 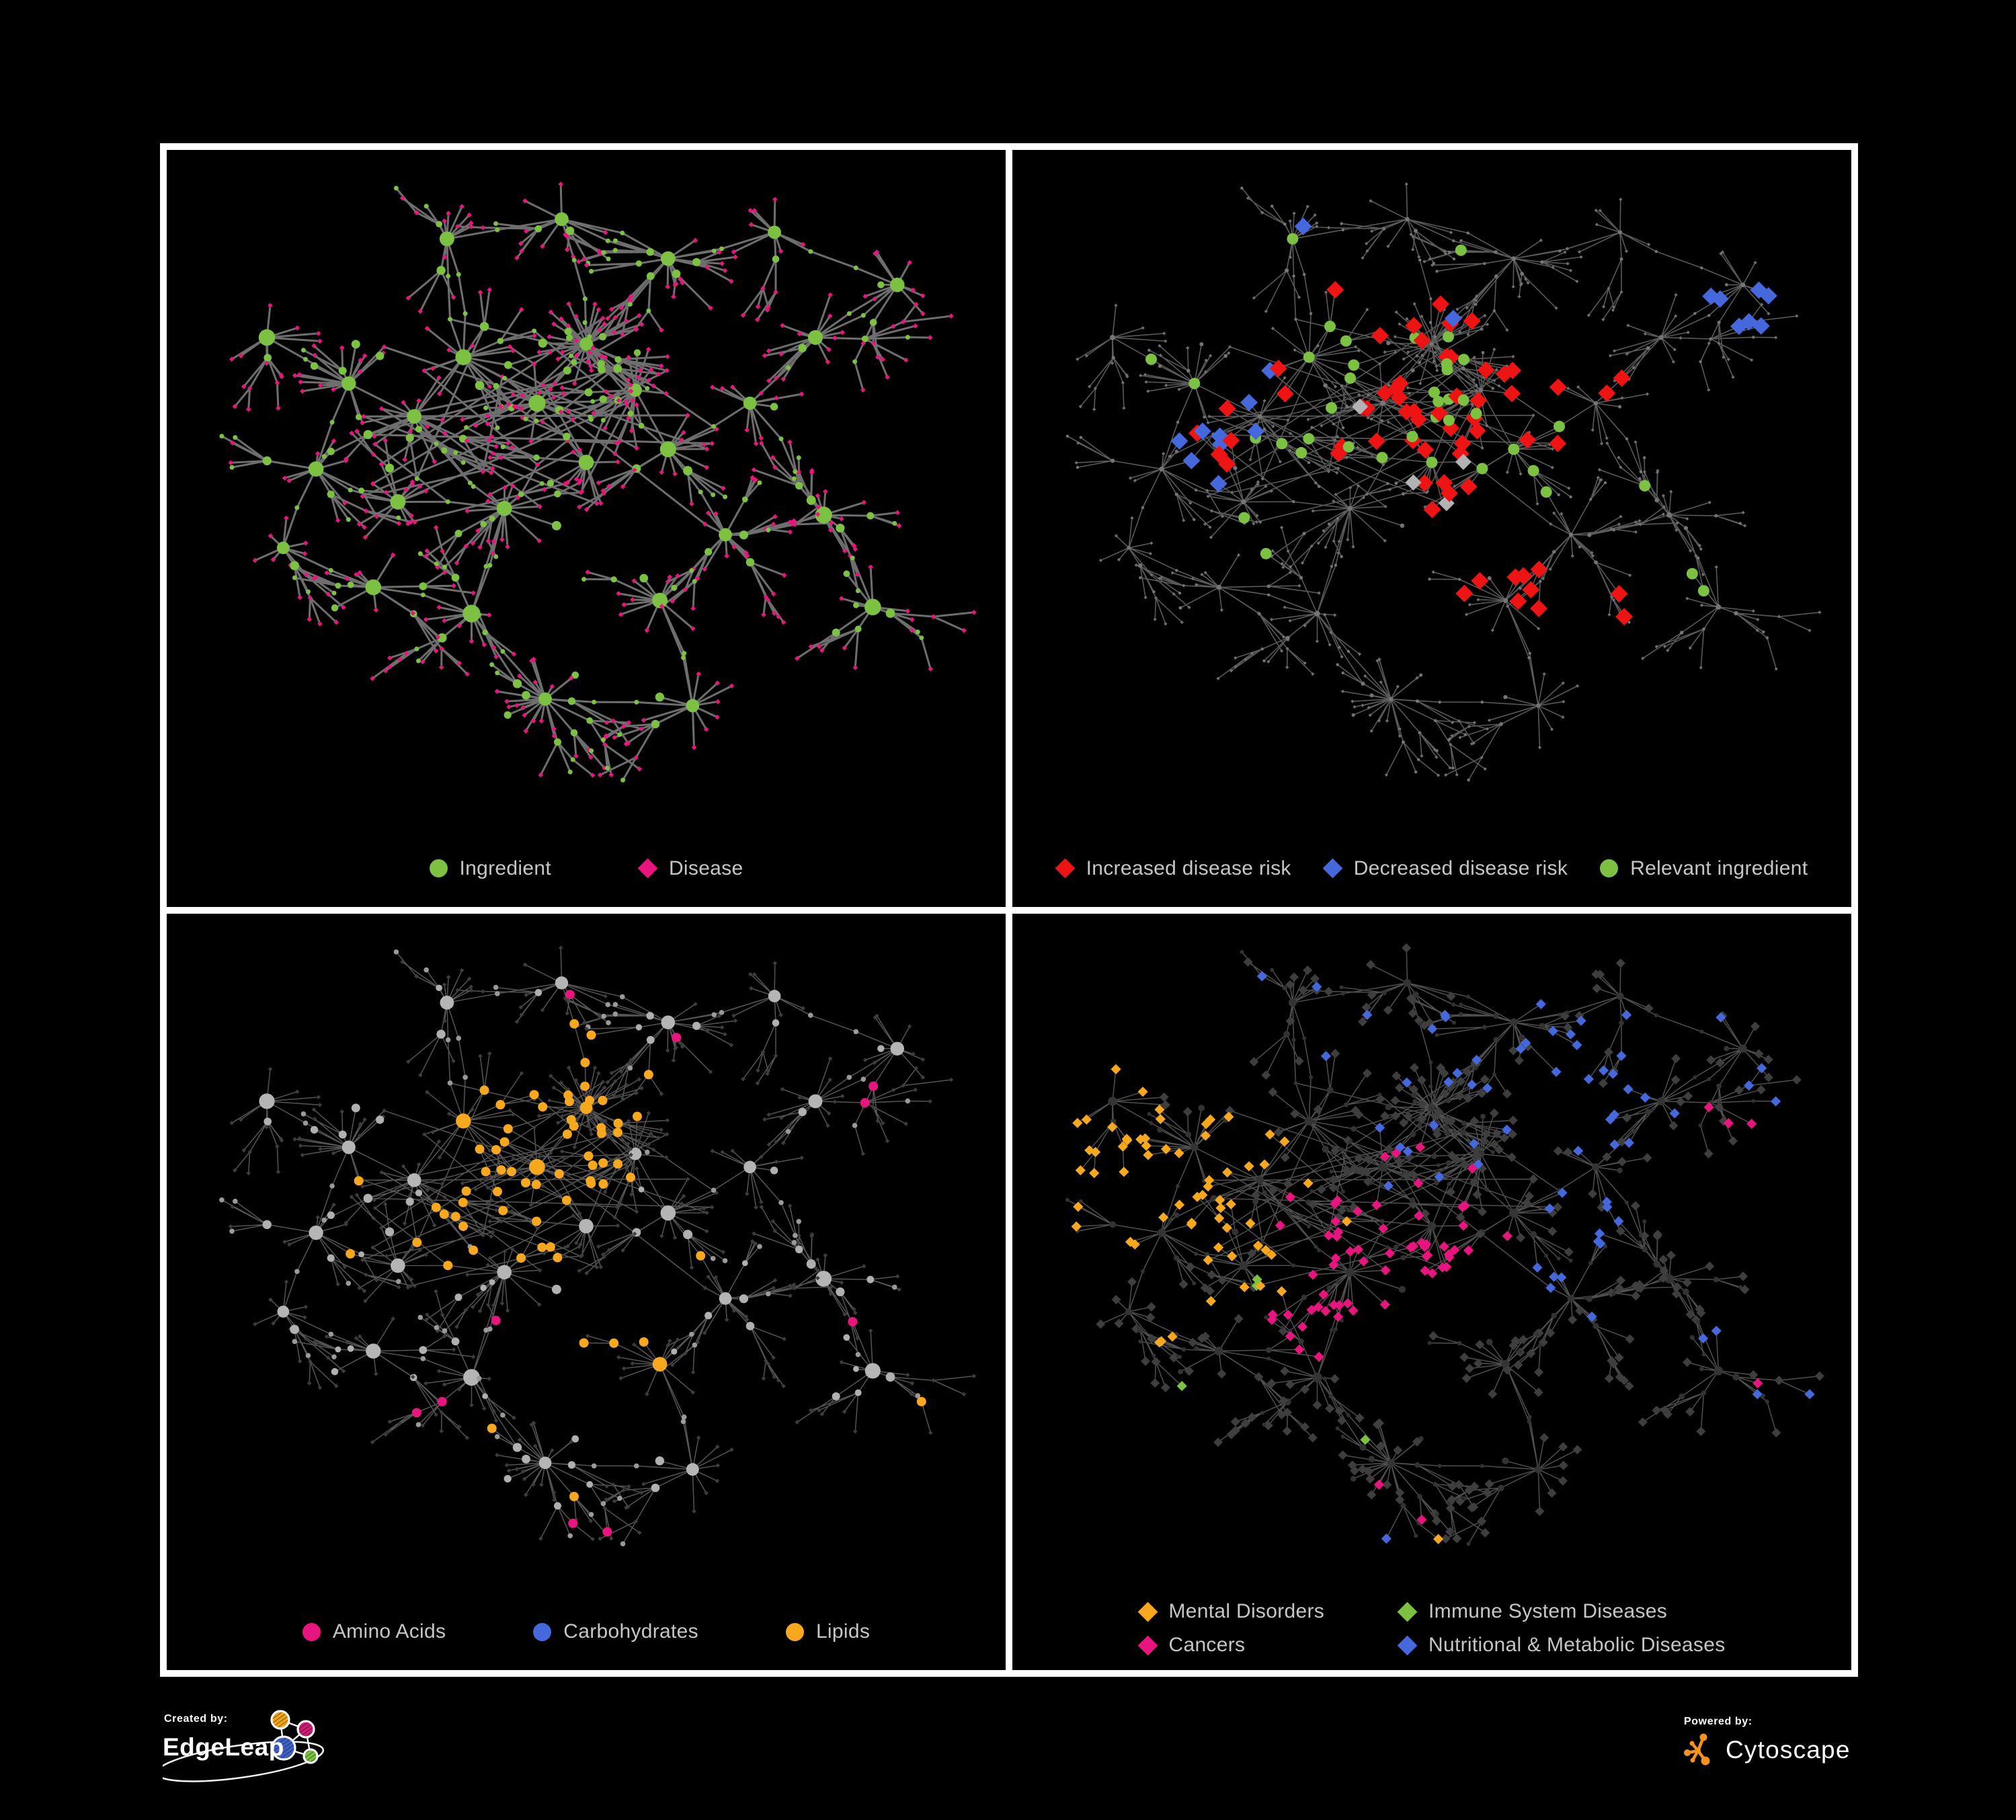 I want to click on edgeleap-logo-text: EdgeLeap, so click(x=223, y=1747).